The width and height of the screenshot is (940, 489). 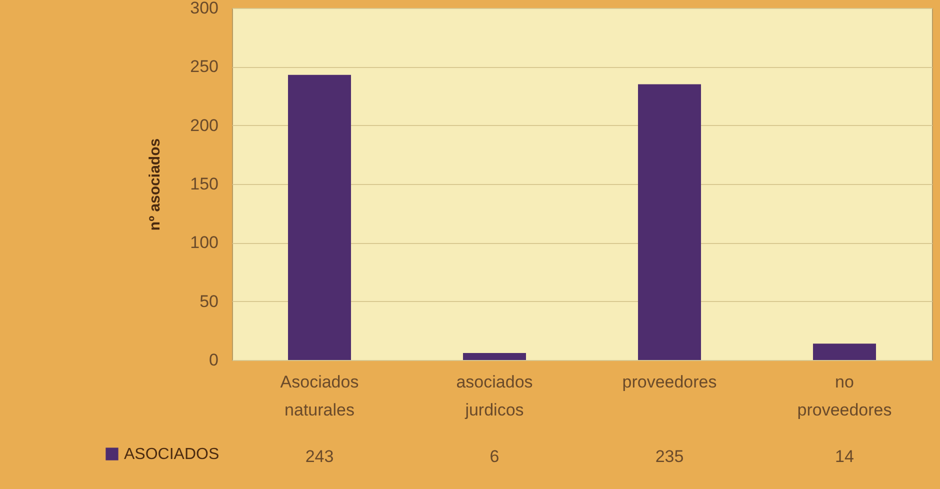 I want to click on legend-label: ASOCIADOS, so click(x=172, y=454).